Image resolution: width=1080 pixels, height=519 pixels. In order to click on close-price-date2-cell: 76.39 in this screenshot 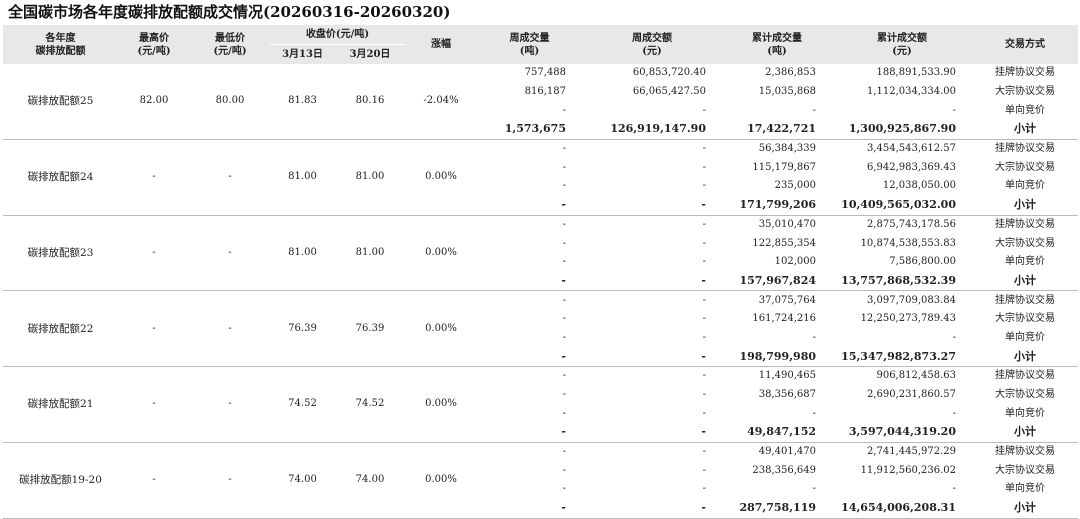, I will do `click(370, 328)`.